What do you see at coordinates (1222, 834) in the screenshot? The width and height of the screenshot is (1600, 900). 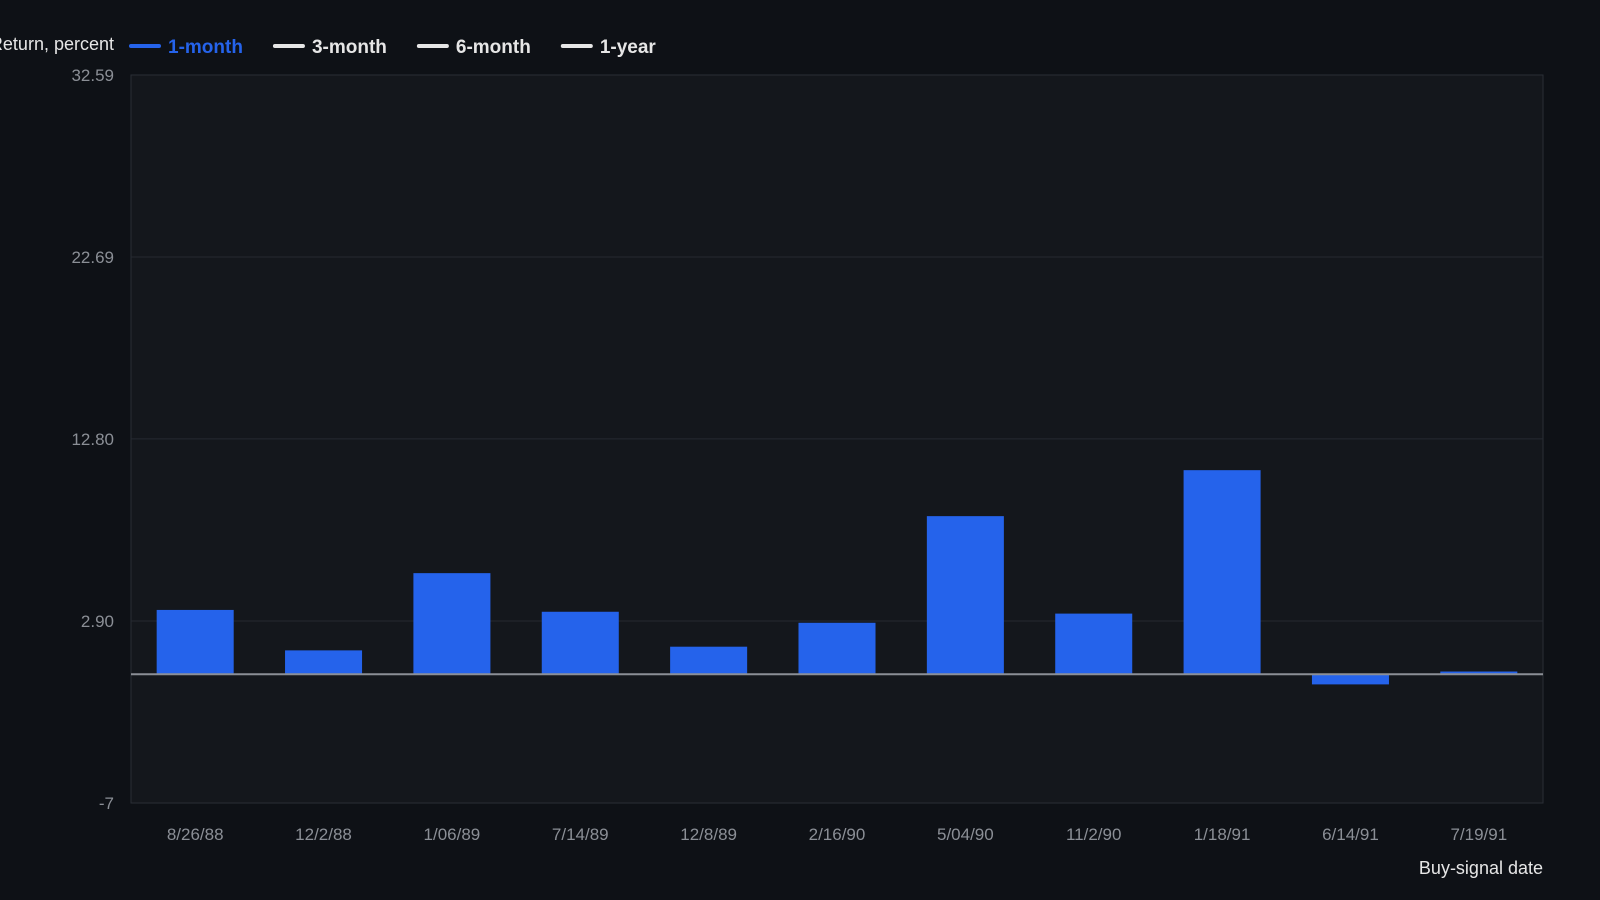 I see `x-tick-label: 1/18/91` at bounding box center [1222, 834].